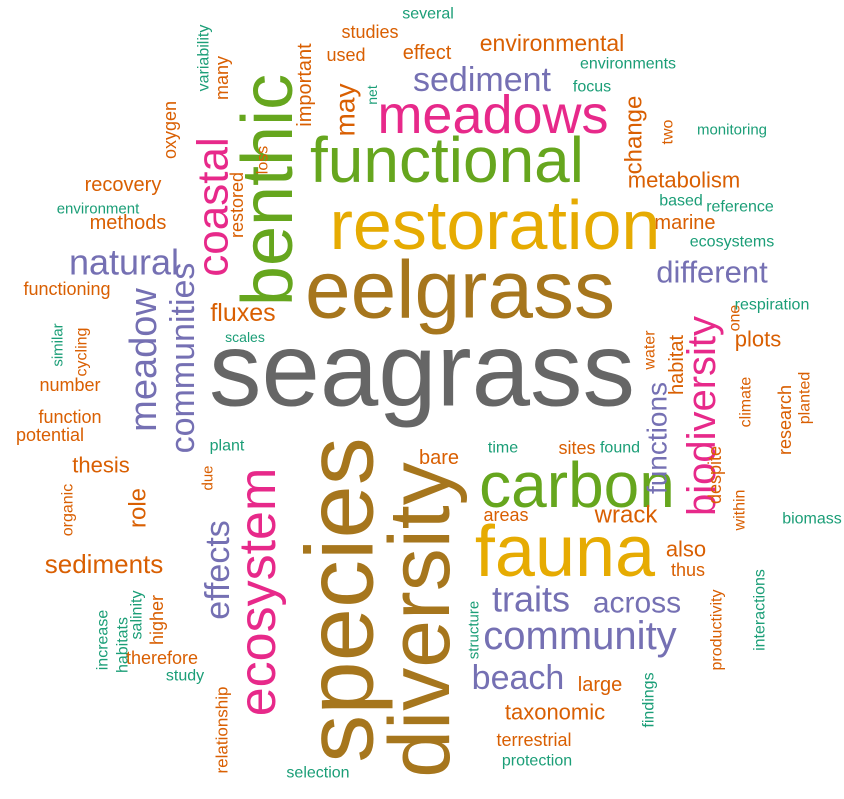  I want to click on word: due, so click(208, 477).